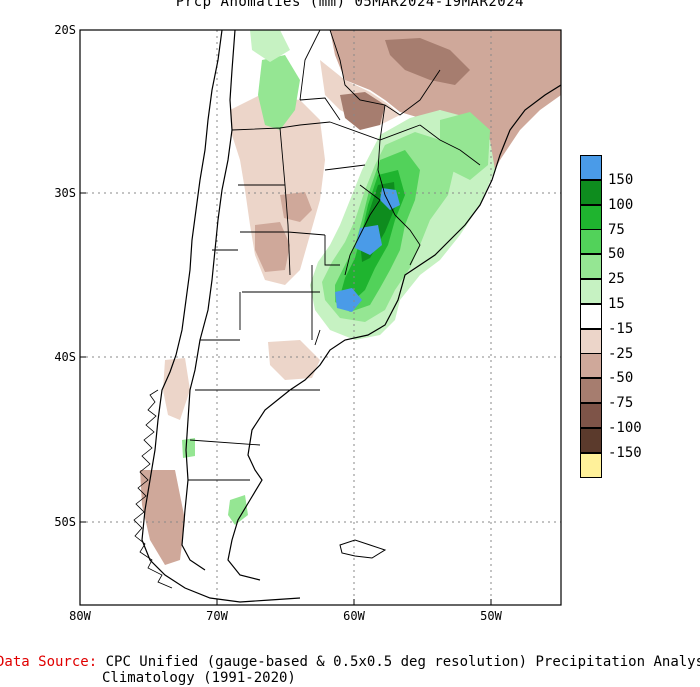 The width and height of the screenshot is (700, 687). I want to click on dry-anomaly-core-northeast, so click(427, 61).